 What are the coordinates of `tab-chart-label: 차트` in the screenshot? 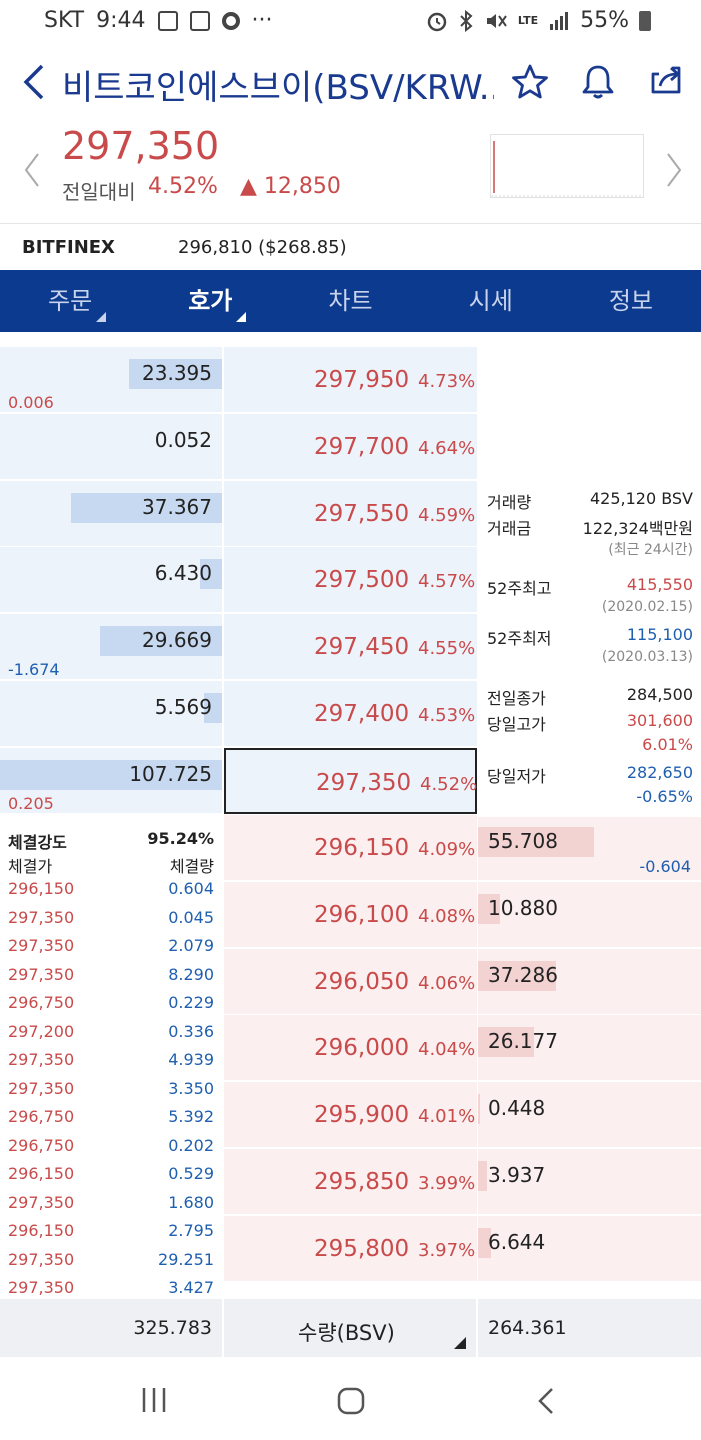 It's located at (350, 301).